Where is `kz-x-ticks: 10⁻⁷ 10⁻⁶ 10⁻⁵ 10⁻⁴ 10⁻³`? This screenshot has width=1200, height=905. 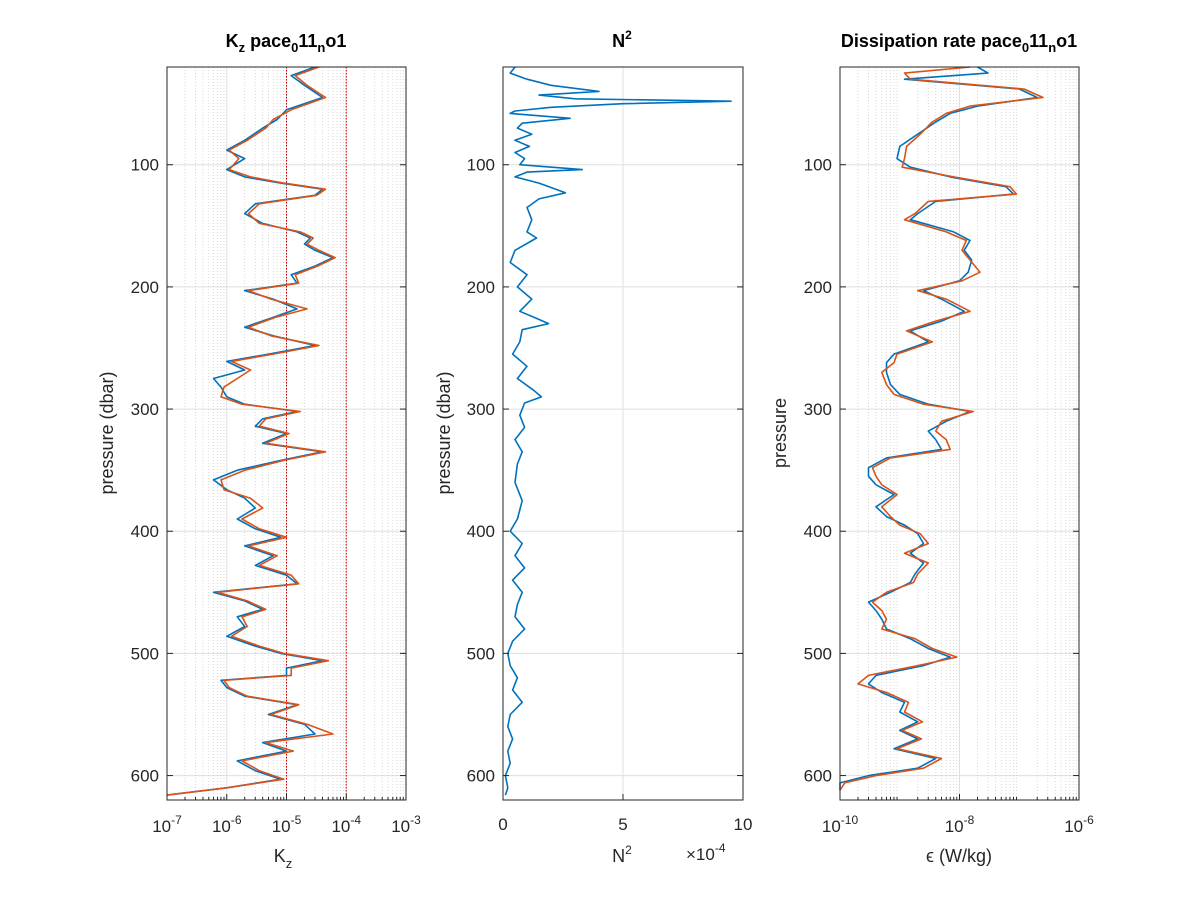 kz-x-ticks: 10⁻⁷ 10⁻⁶ 10⁻⁵ 10⁻⁴ 10⁻³ is located at coordinates (286, 815).